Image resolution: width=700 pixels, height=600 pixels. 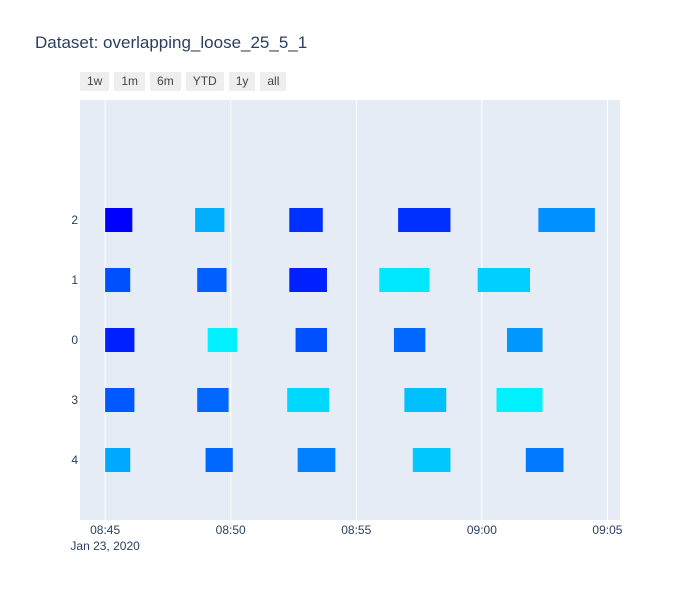 I want to click on range-button-all: all, so click(x=273, y=81).